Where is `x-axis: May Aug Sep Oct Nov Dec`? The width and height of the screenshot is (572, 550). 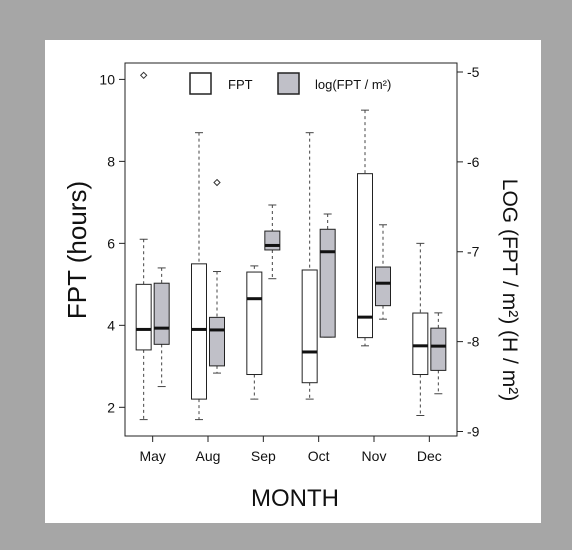
x-axis: May Aug Sep Oct Nov Dec is located at coordinates (290, 450).